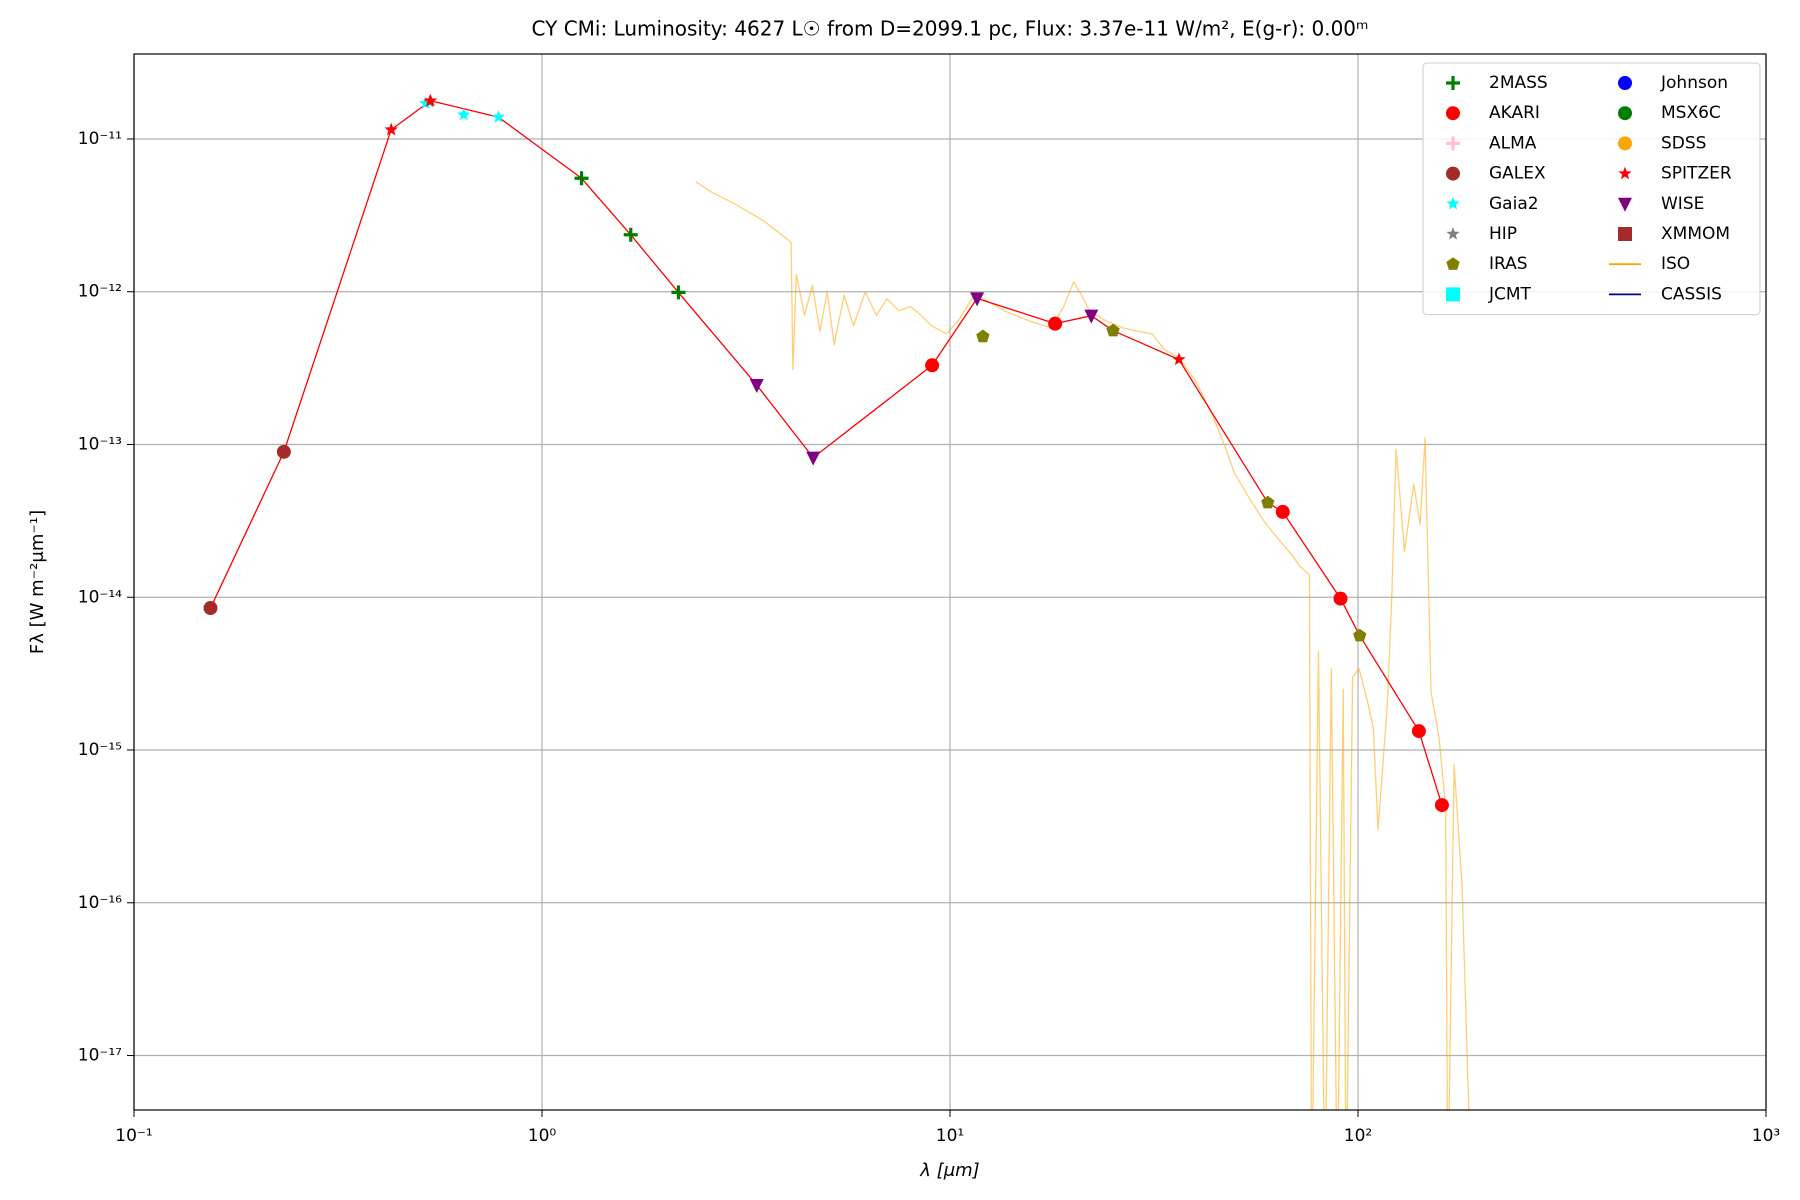 The image size is (1800, 1200). What do you see at coordinates (1696, 174) in the screenshot?
I see `legend-label: SPITZER` at bounding box center [1696, 174].